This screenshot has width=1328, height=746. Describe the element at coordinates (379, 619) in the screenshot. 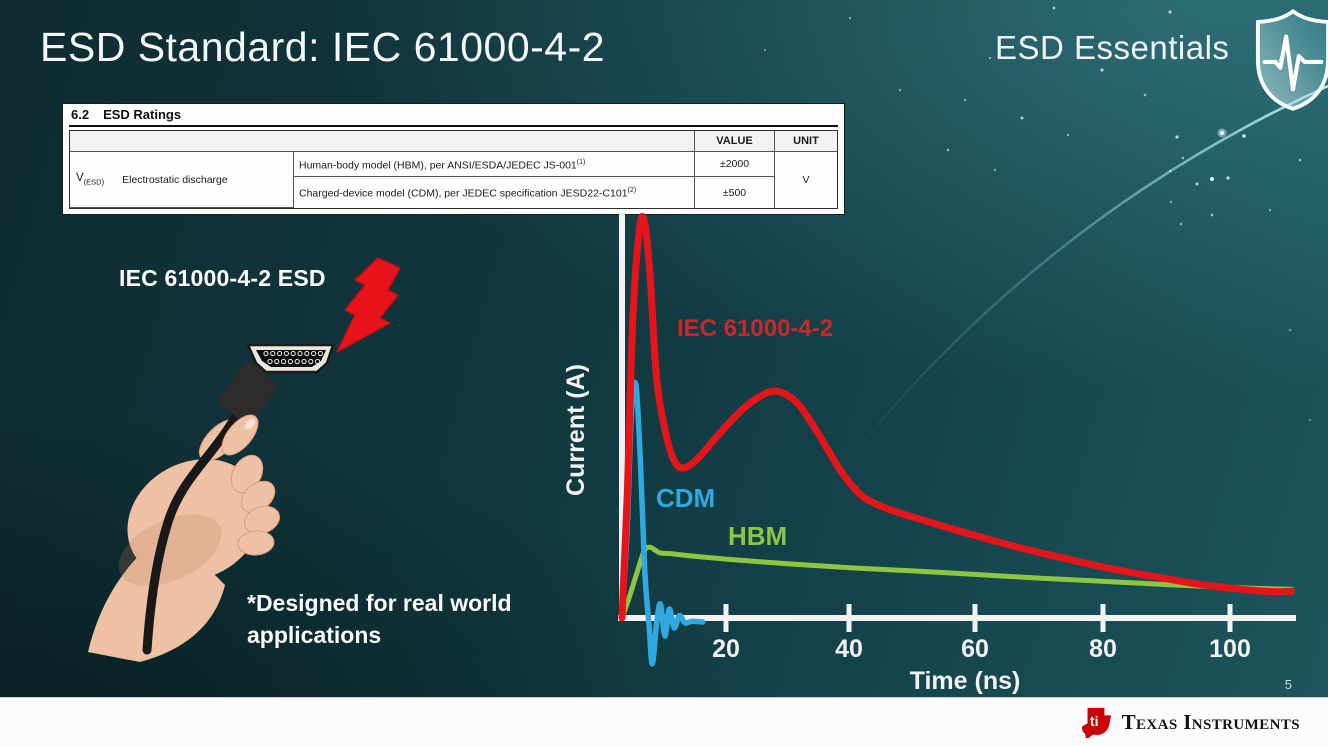

I see `footnote-text: *Designed for real world applications` at that location.